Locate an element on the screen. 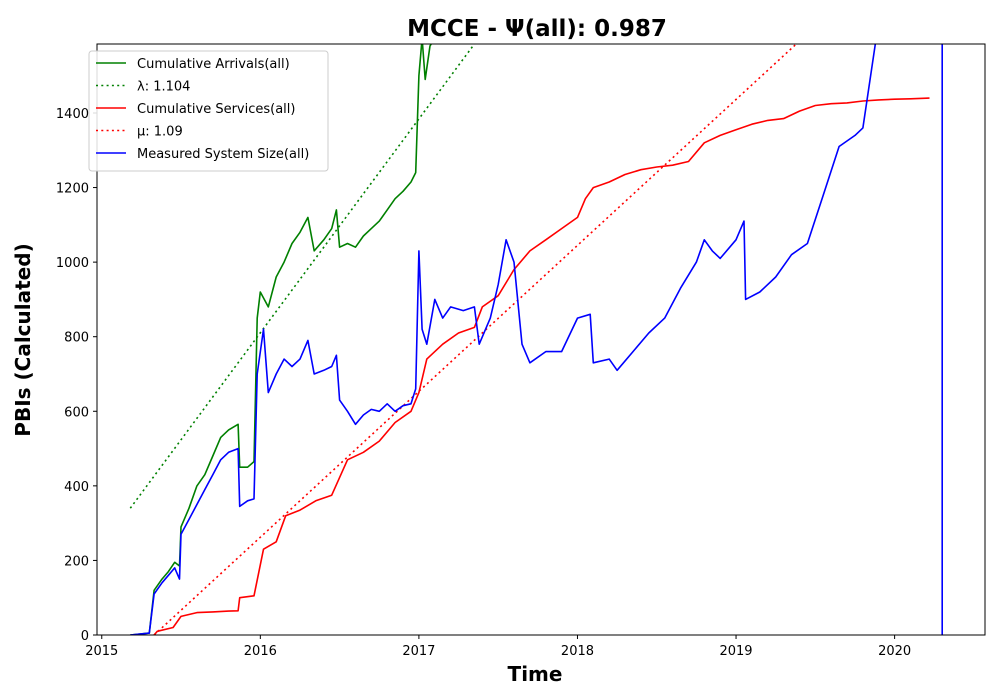  x-tick-label: 2020 is located at coordinates (894, 651).